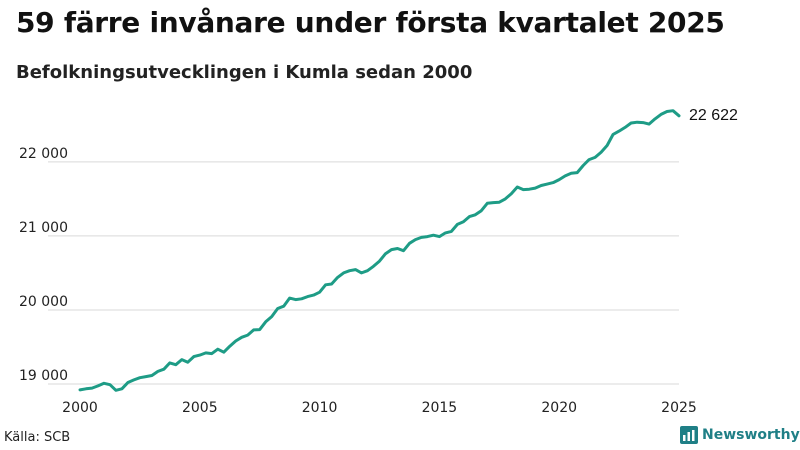  I want to click on newsworthy-logo-icon, so click(689, 435).